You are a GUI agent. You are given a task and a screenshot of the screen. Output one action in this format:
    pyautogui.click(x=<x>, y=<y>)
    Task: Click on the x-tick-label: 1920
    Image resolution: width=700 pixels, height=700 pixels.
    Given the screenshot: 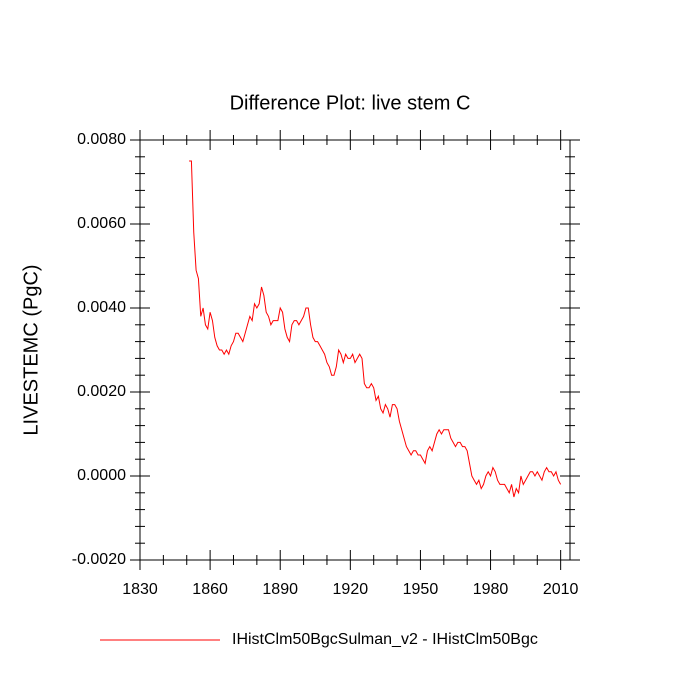 What is the action you would take?
    pyautogui.click(x=351, y=589)
    